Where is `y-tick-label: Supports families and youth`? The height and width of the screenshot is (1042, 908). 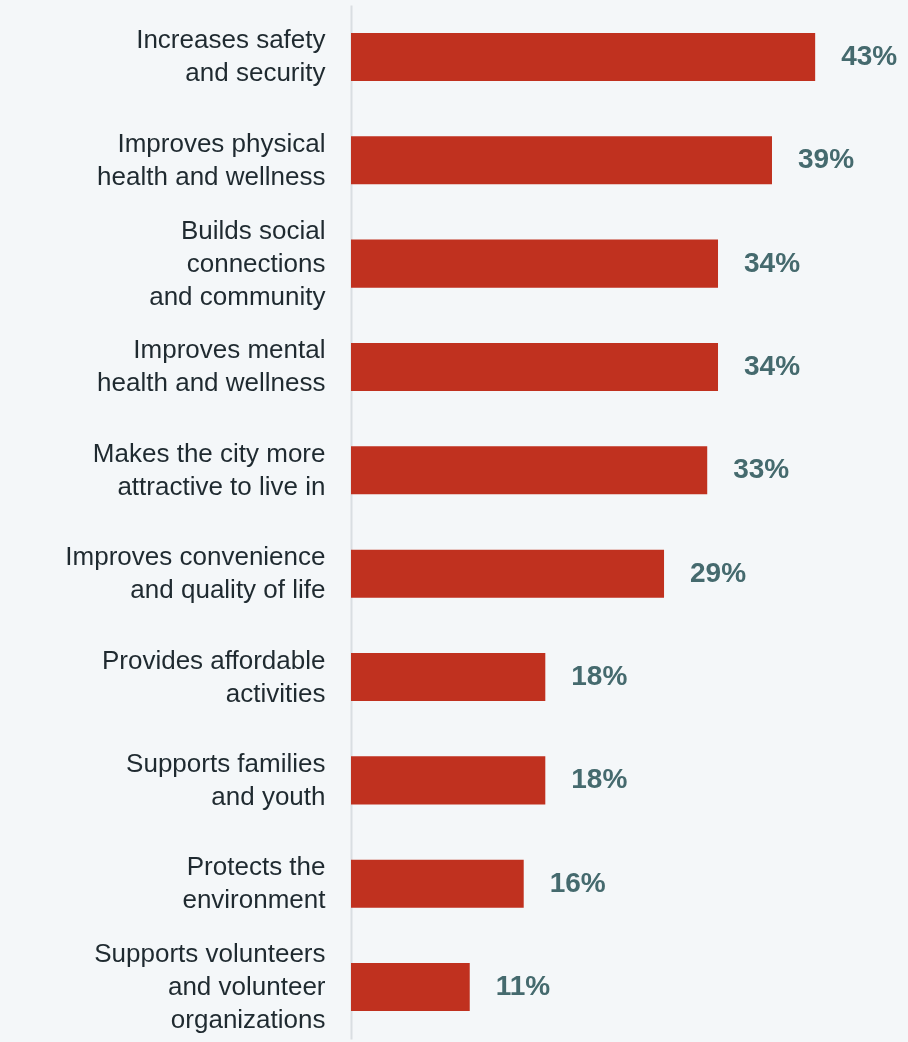 y-tick-label: Supports families and youth is located at coordinates (226, 779).